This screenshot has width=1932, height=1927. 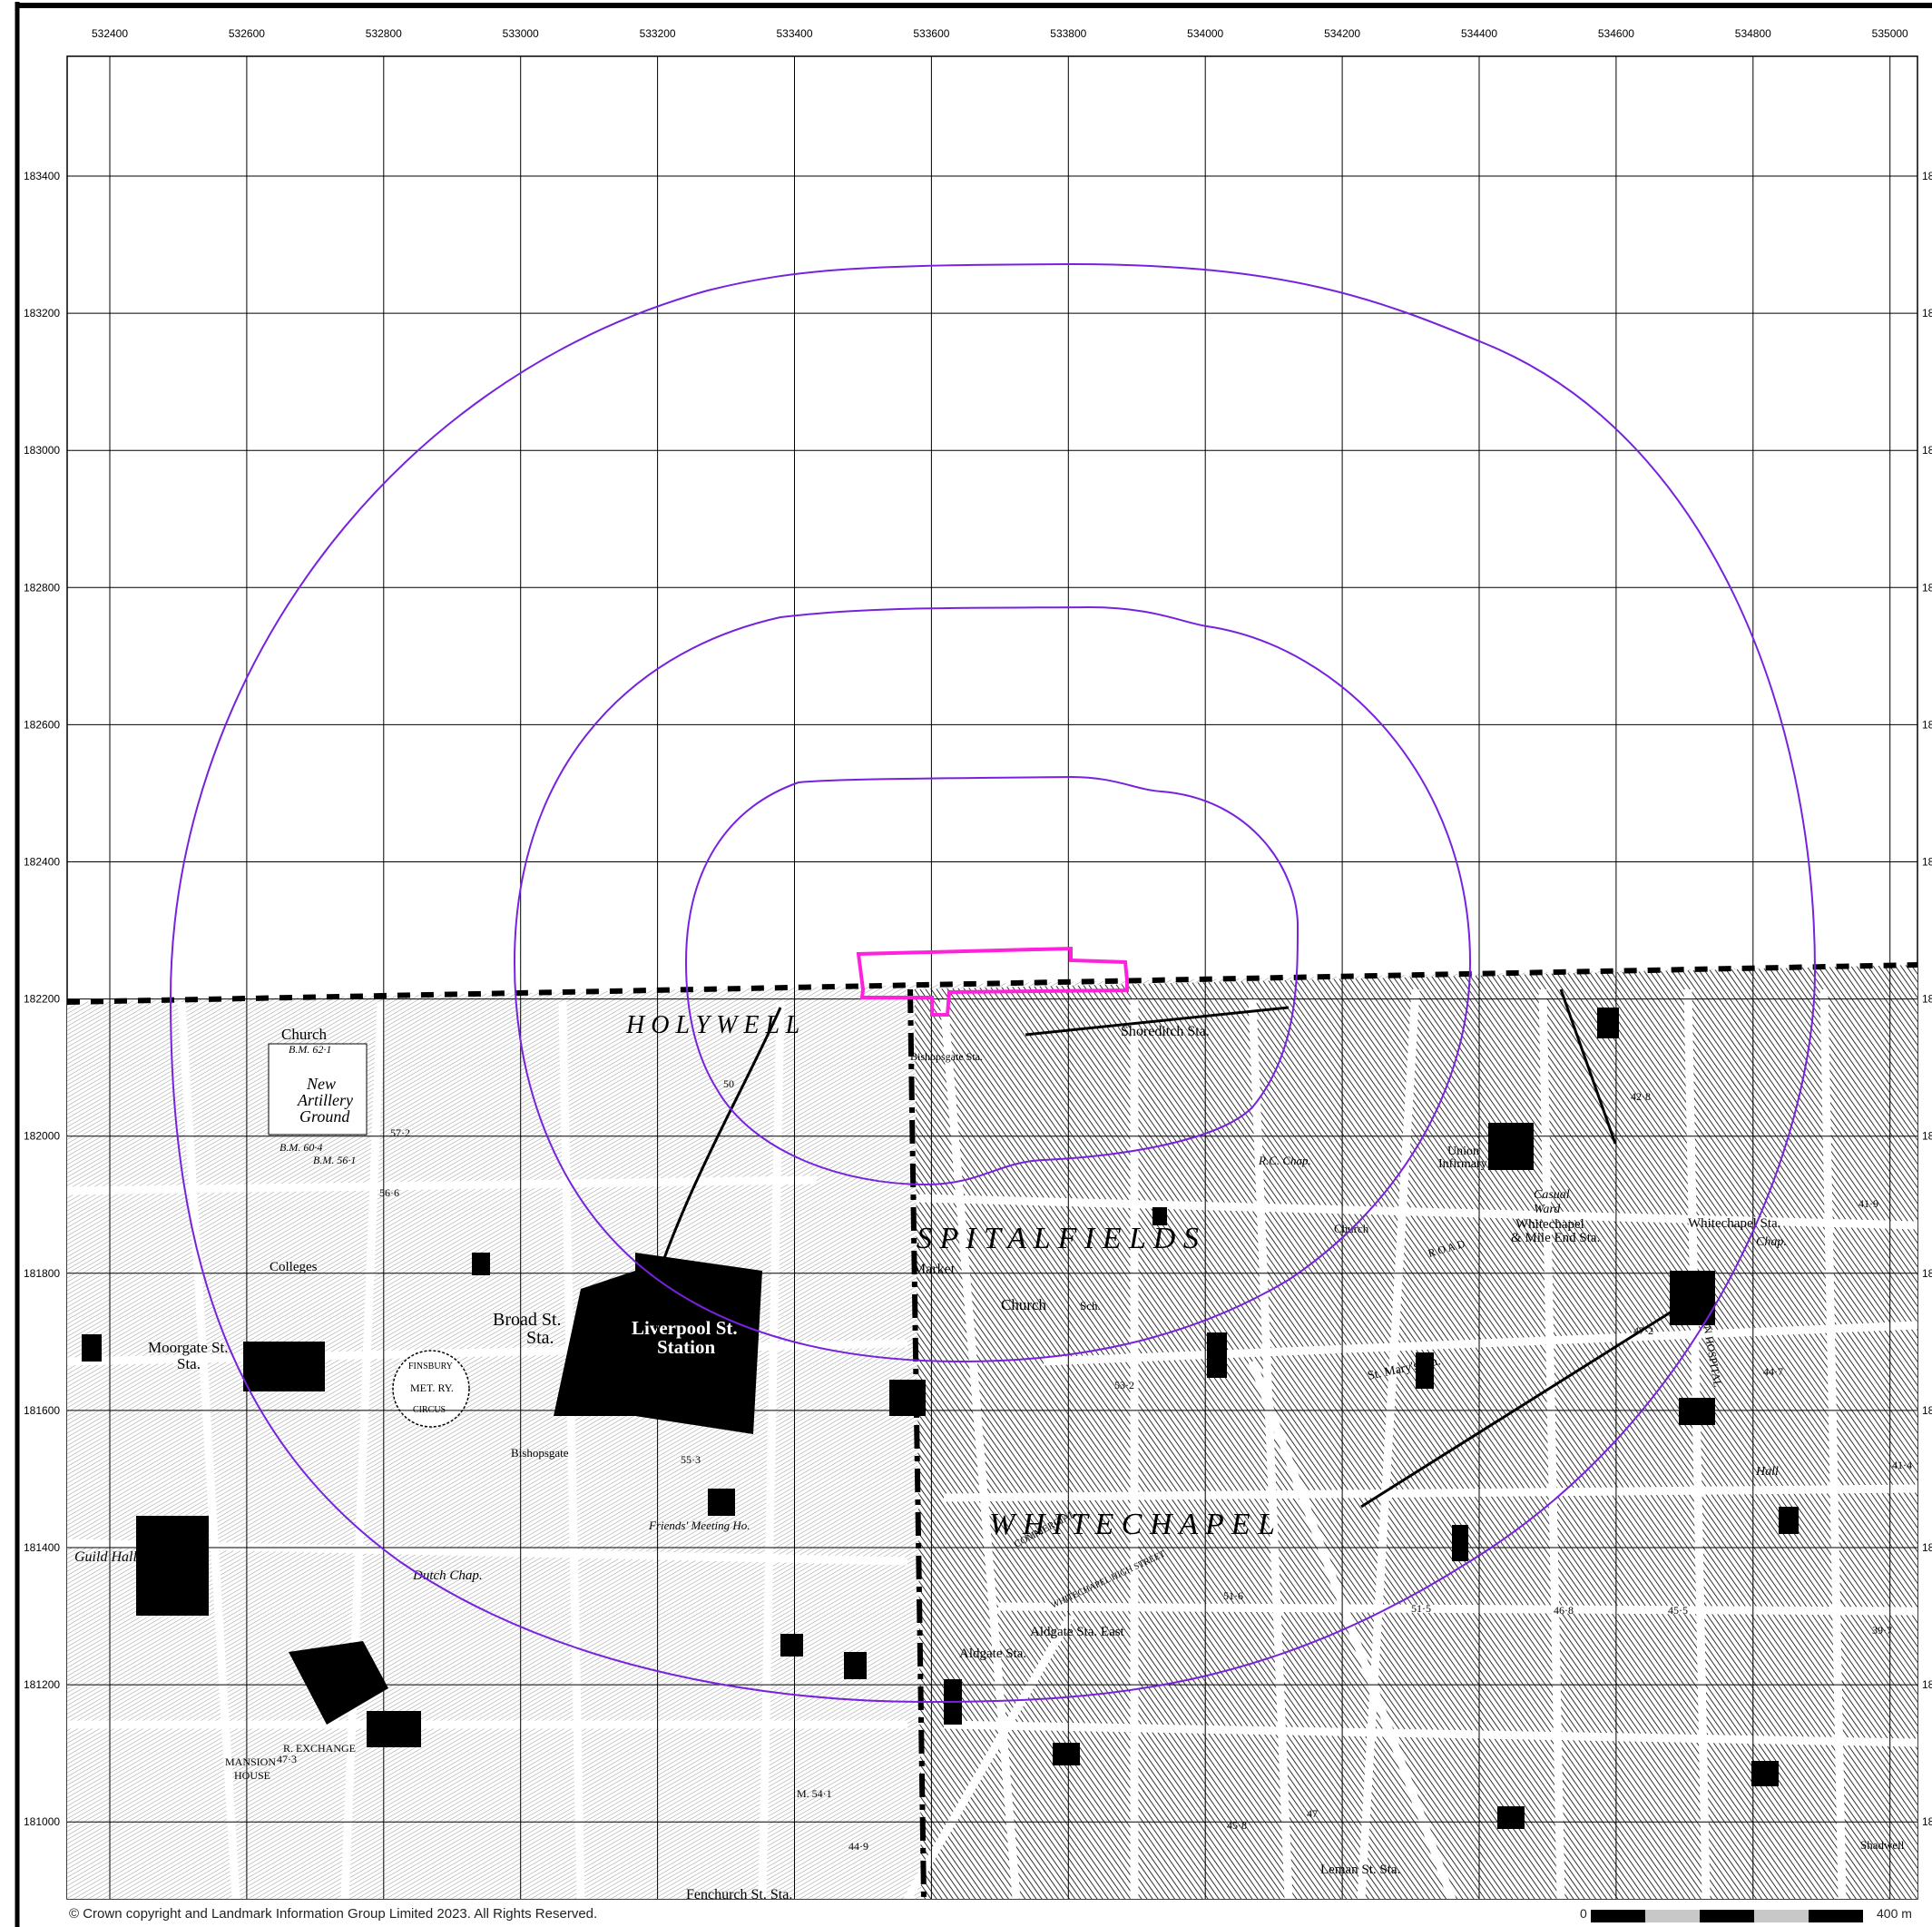 What do you see at coordinates (1285, 1160) in the screenshot?
I see `label-rc-chap: R.C. Chap.` at bounding box center [1285, 1160].